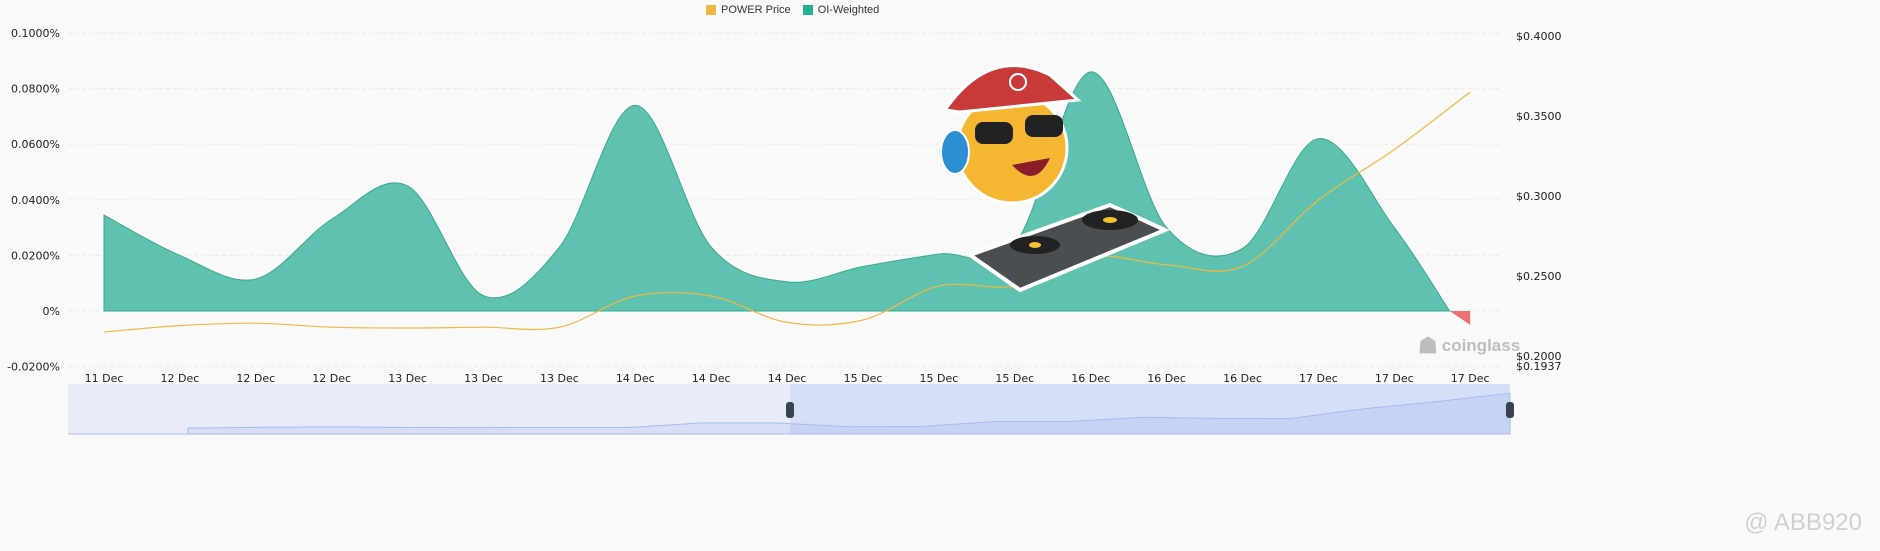 The image size is (1880, 551). Describe the element at coordinates (1460, 318) in the screenshot. I see `oi-weighted-negative-area` at that location.